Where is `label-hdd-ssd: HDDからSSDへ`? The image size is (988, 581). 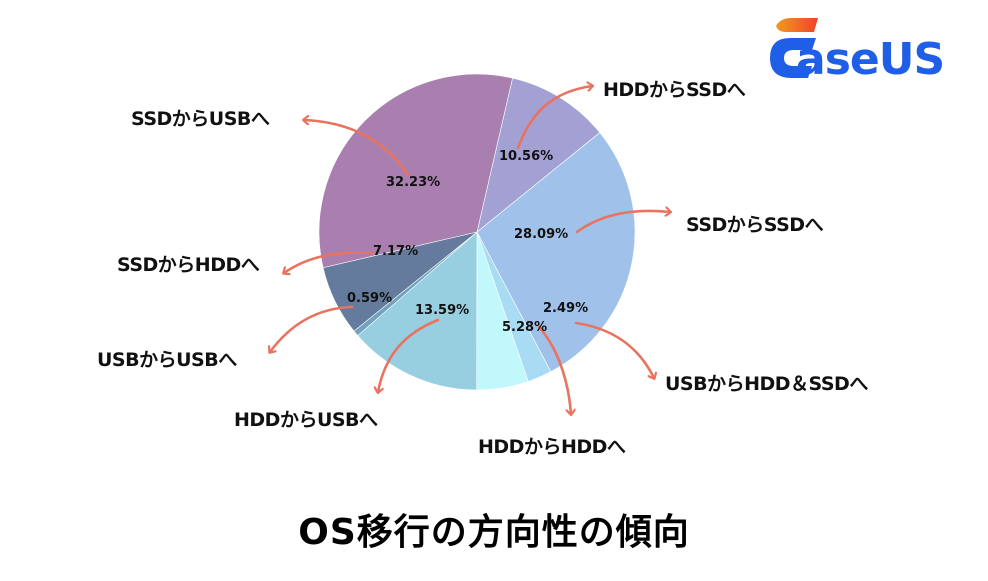
label-hdd-ssd: HDDからSSDへ is located at coordinates (674, 90).